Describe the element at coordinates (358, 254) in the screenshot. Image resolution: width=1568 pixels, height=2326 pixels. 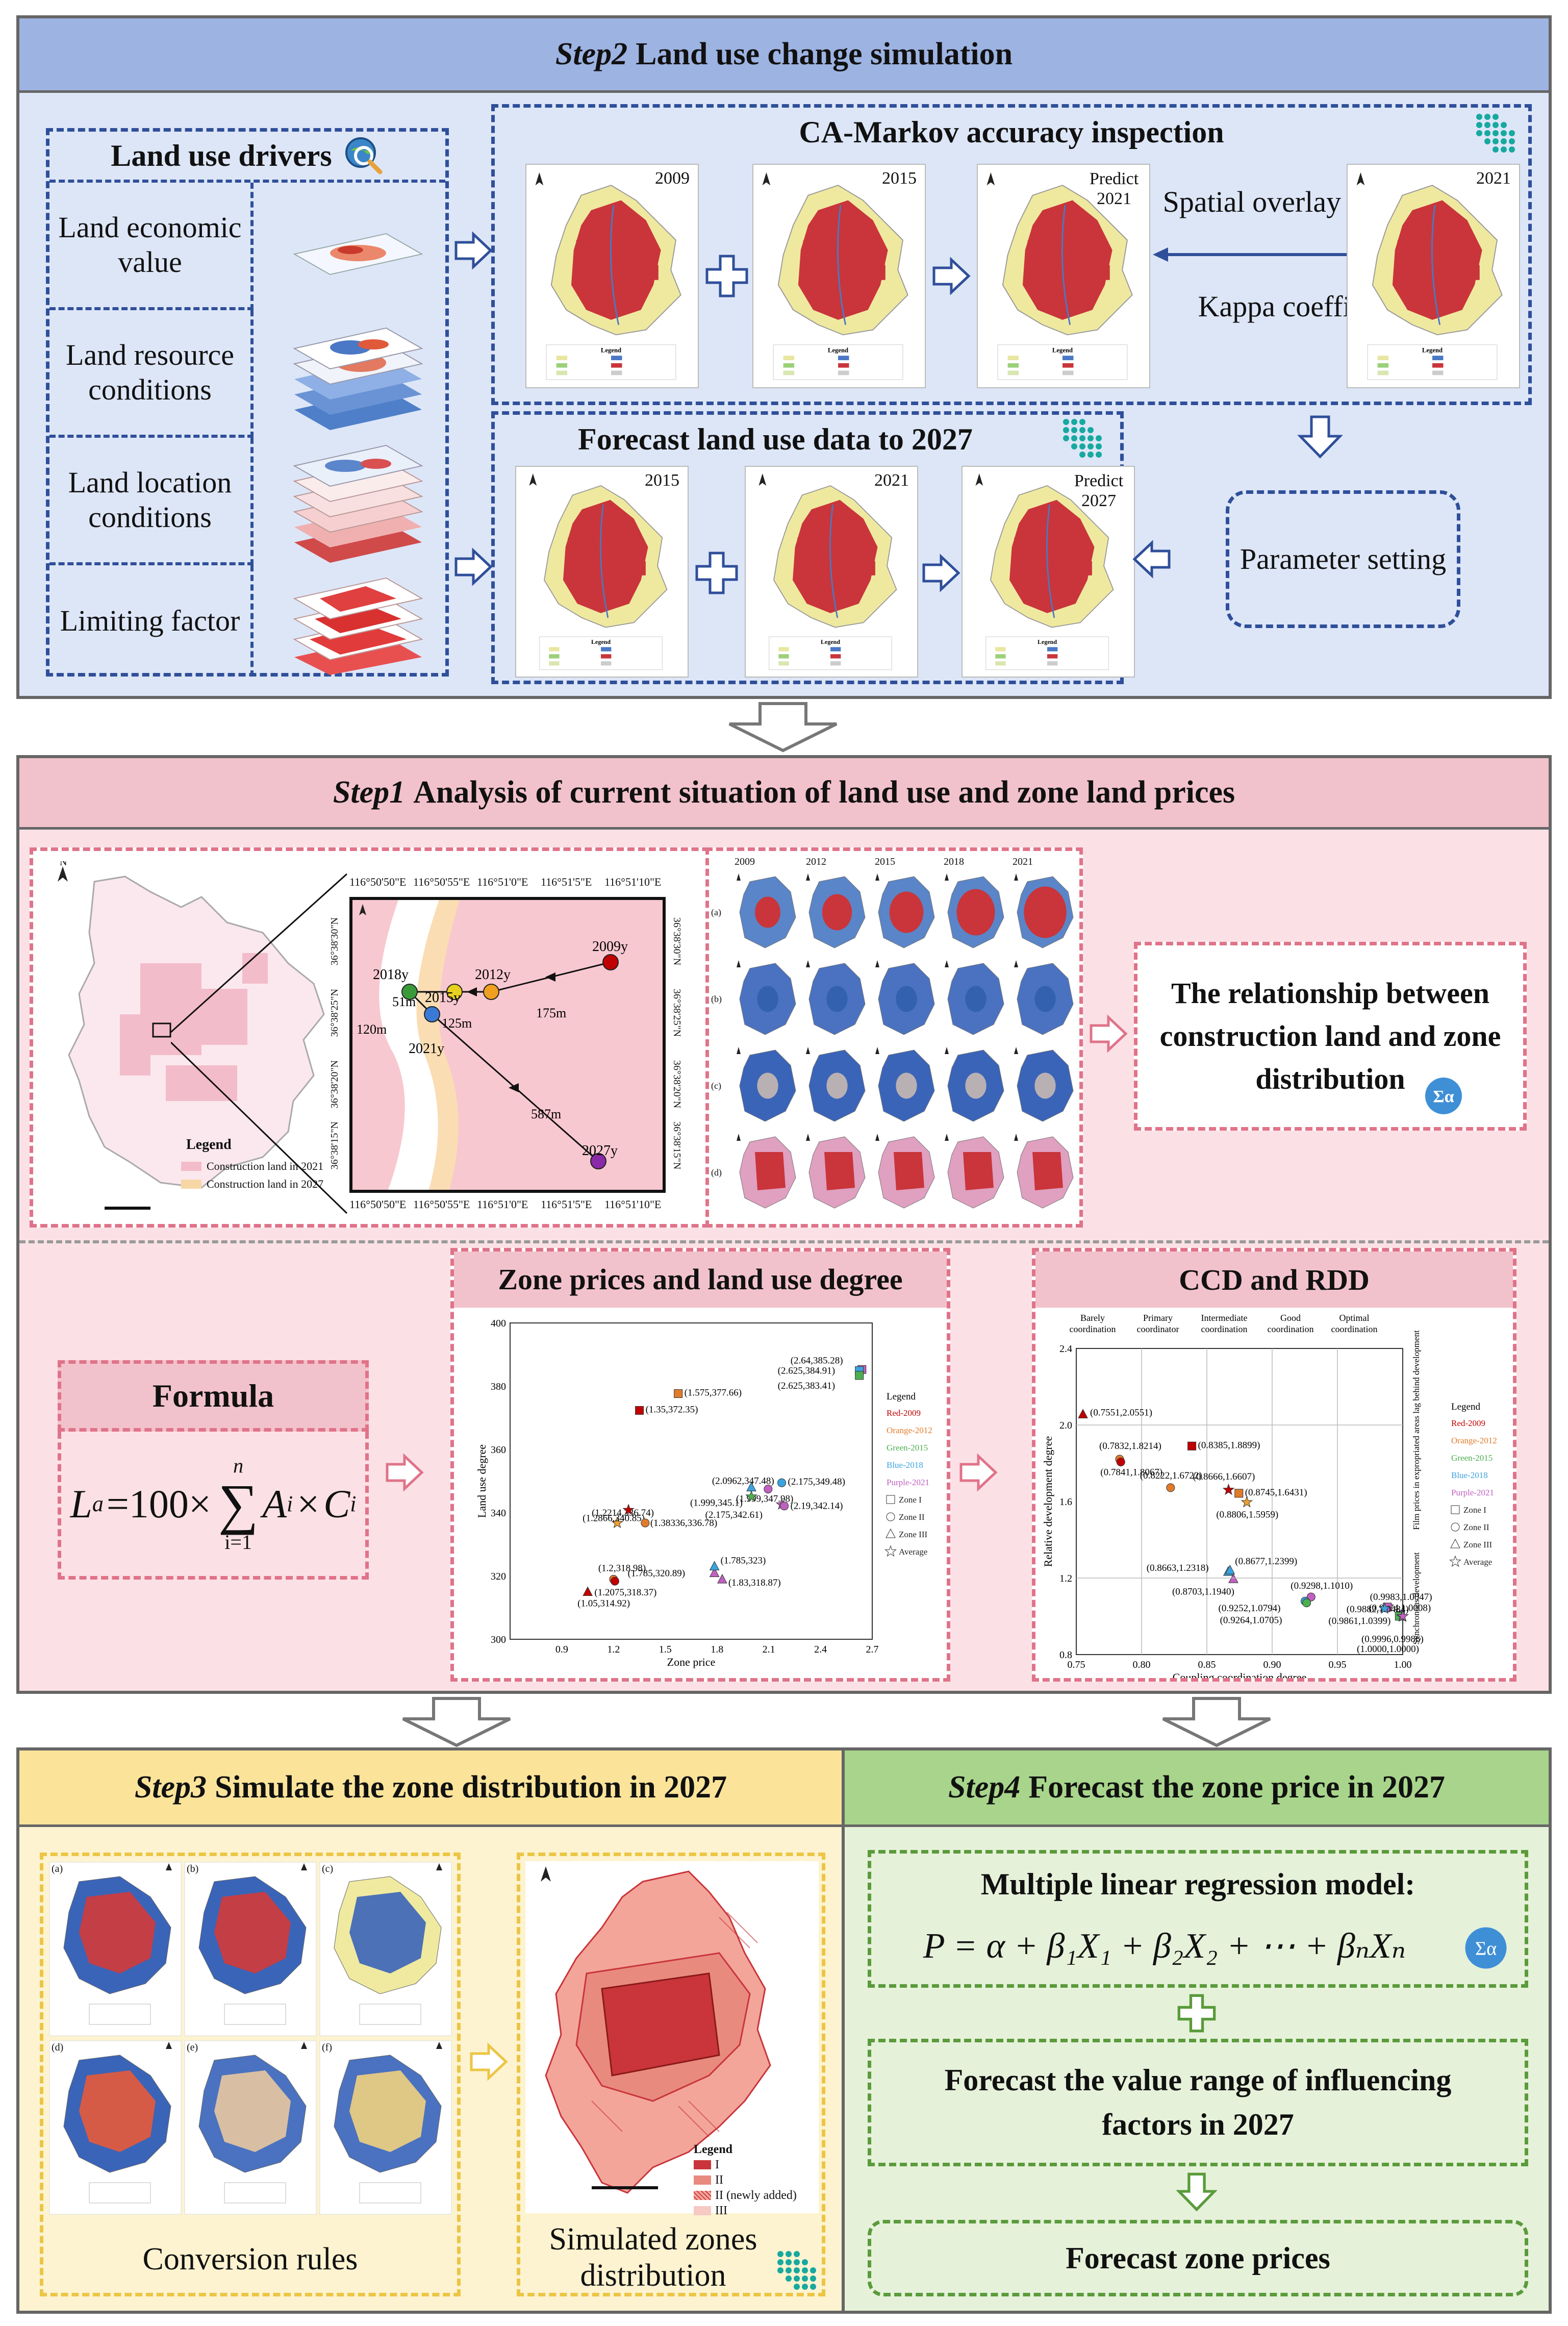
I see `economic-layer-stack` at that location.